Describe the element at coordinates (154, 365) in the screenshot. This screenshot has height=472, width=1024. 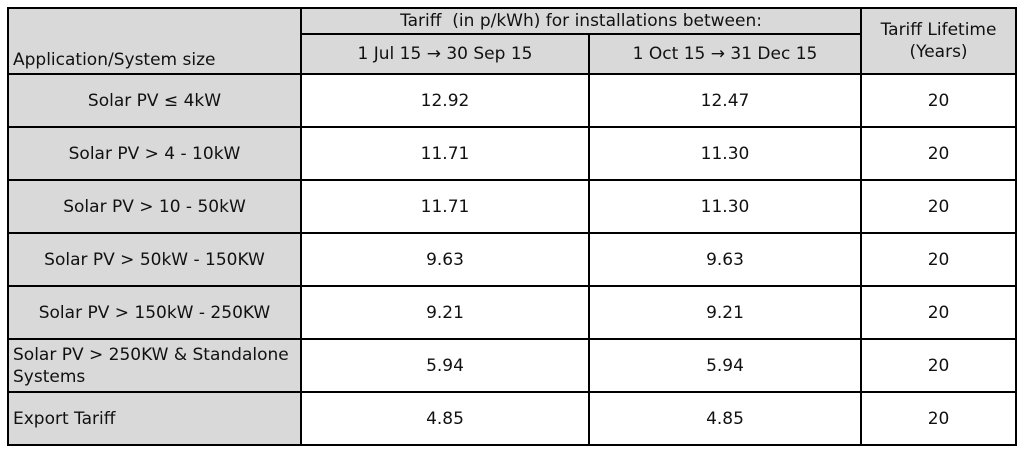
I see `row-header: Solar PV > 250KW & Standalone Systems` at that location.